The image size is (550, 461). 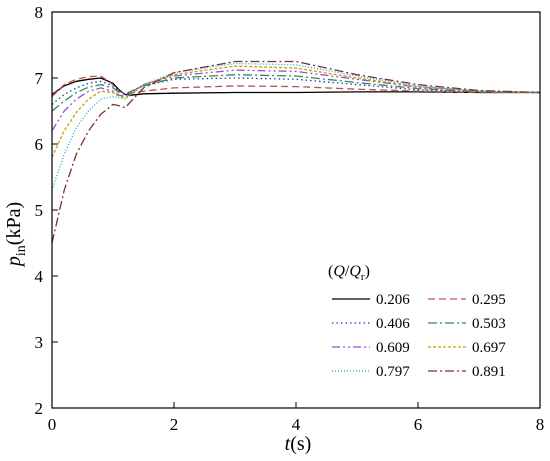 What do you see at coordinates (393, 324) in the screenshot?
I see `legend-label-2: 0.406` at bounding box center [393, 324].